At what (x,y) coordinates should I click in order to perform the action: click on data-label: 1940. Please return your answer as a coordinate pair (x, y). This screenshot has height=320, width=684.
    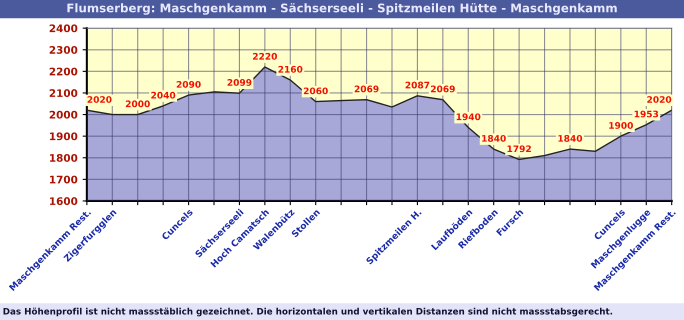
    Looking at the image, I should click on (468, 116).